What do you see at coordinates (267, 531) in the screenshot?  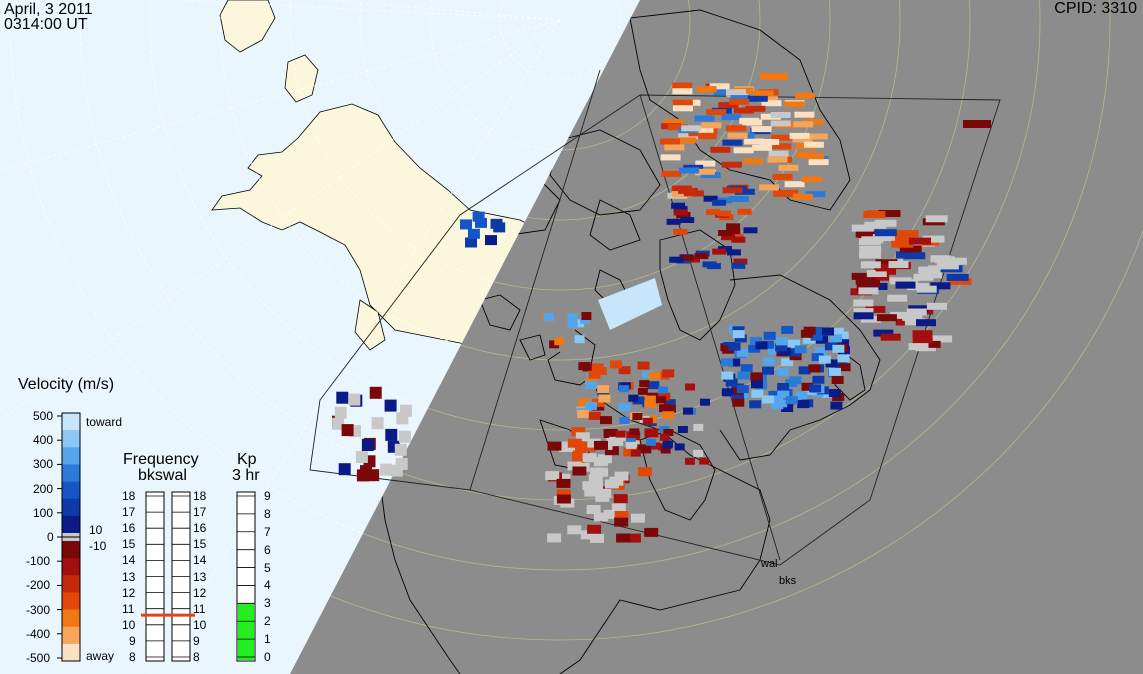 I see `kp-tick-label: 7` at bounding box center [267, 531].